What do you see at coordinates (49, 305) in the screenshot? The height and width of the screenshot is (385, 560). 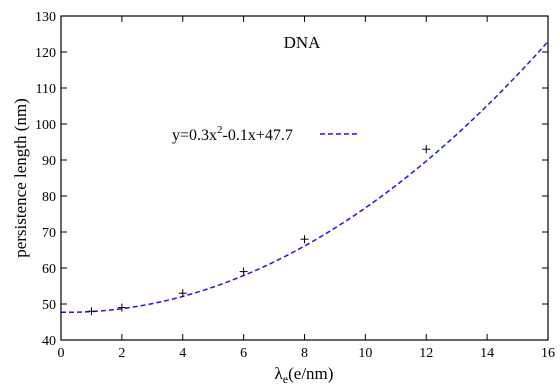 I see `y-tick-label: 50` at bounding box center [49, 305].